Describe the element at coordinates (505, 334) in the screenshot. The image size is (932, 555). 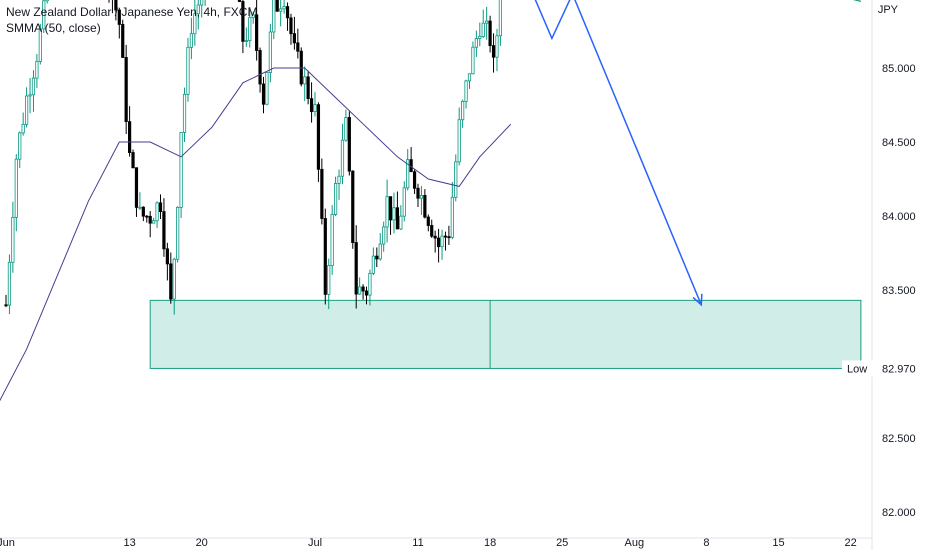
I see `zones-layer` at that location.